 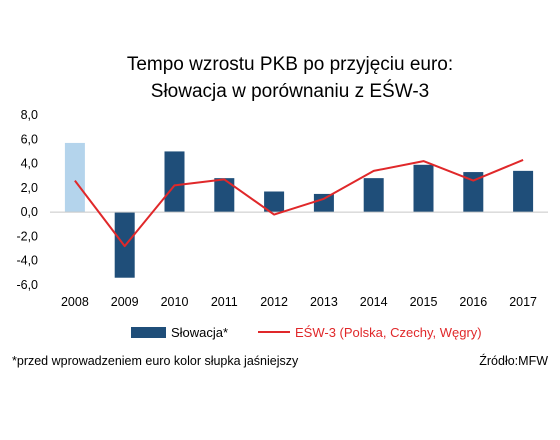 I want to click on bar-slowacja-2017, so click(x=523, y=191).